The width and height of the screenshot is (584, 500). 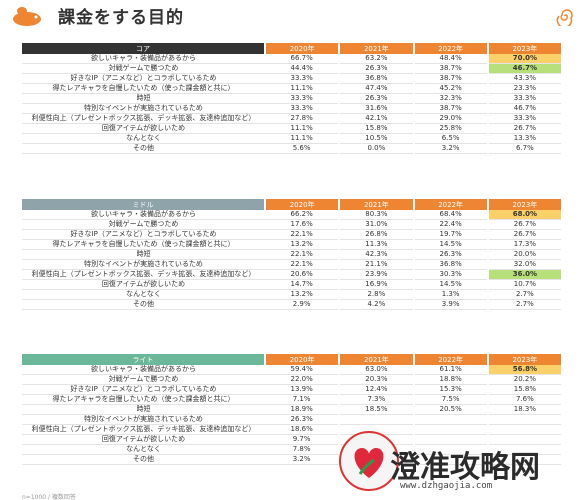 I want to click on value-cell: 33.3%, so click(x=303, y=78).